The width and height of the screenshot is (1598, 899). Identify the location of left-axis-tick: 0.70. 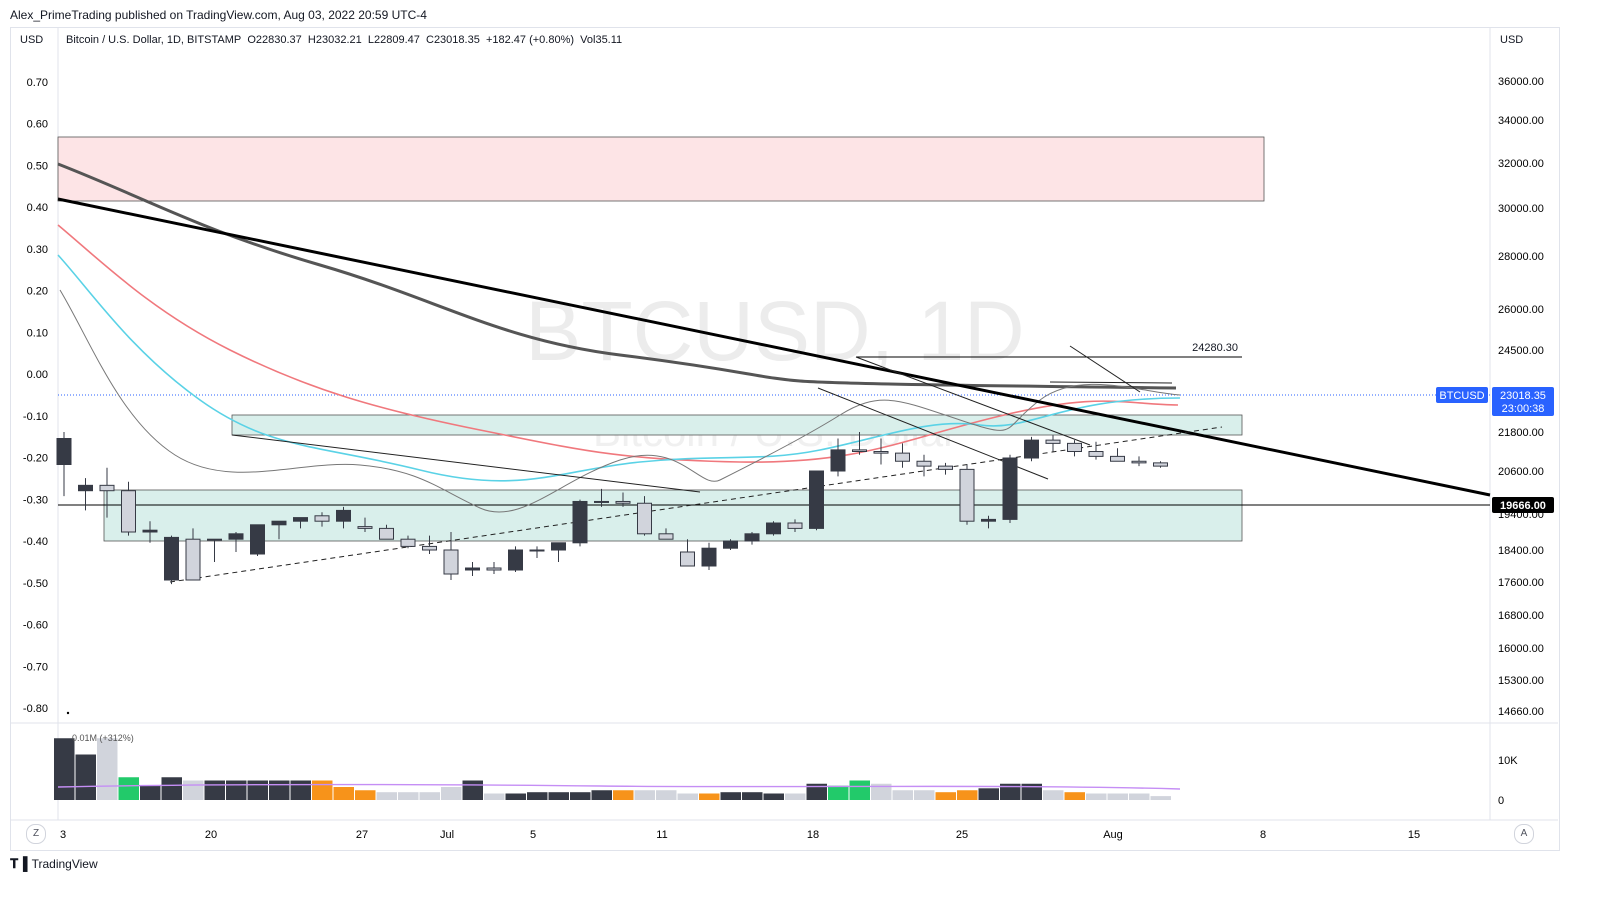
(37, 83).